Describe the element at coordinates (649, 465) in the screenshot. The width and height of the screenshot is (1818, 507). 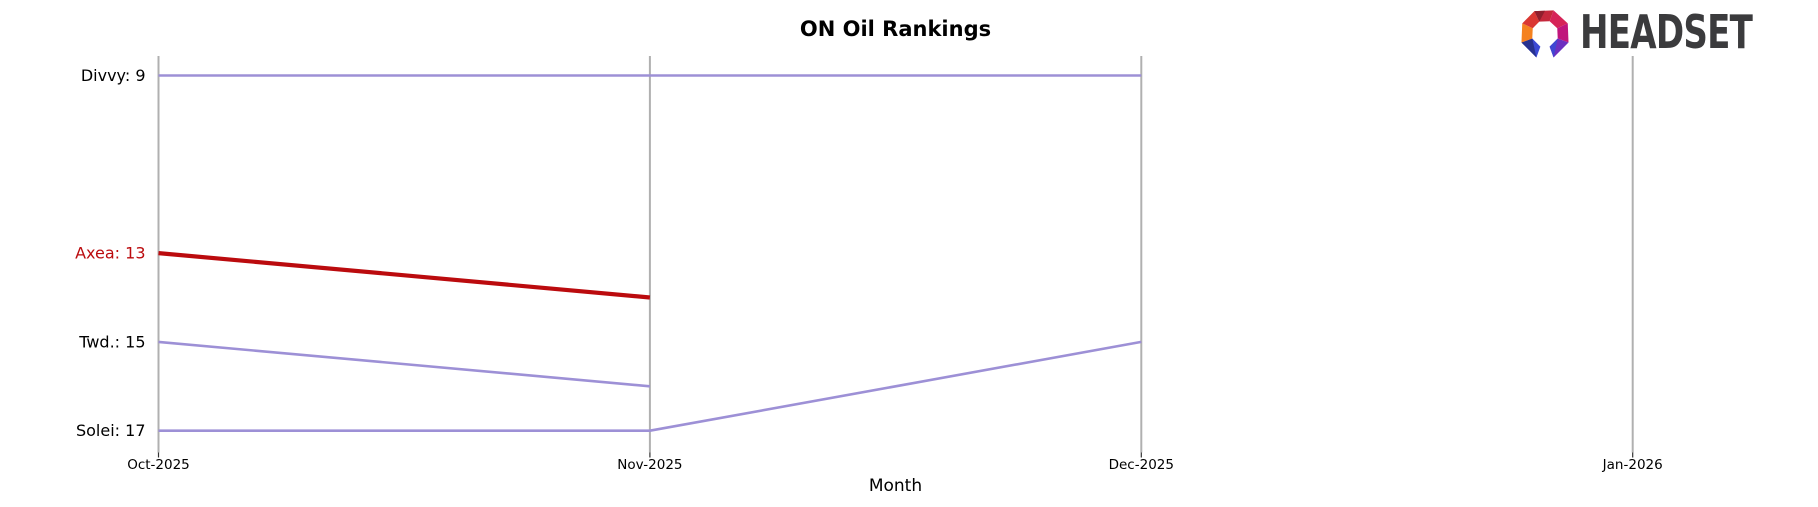
I see `x-tick-label-nov-2025: Nov-2025` at that location.